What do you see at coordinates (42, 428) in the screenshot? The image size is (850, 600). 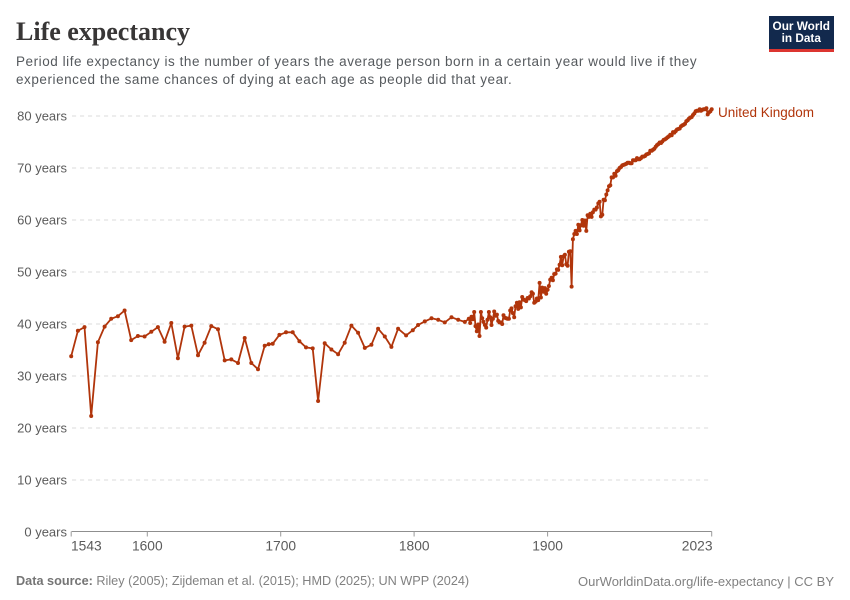 I see `svg-text: 20 years` at bounding box center [42, 428].